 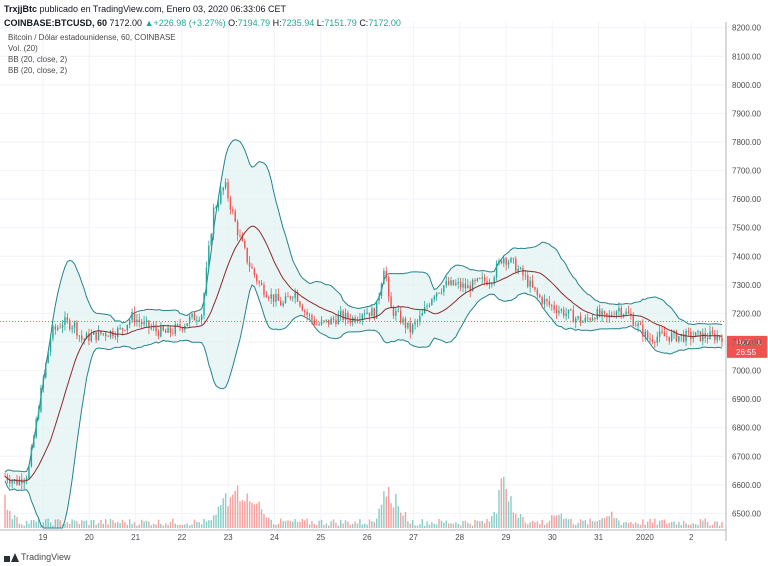 What do you see at coordinates (320, 537) in the screenshot?
I see `time-tick-label: 25` at bounding box center [320, 537].